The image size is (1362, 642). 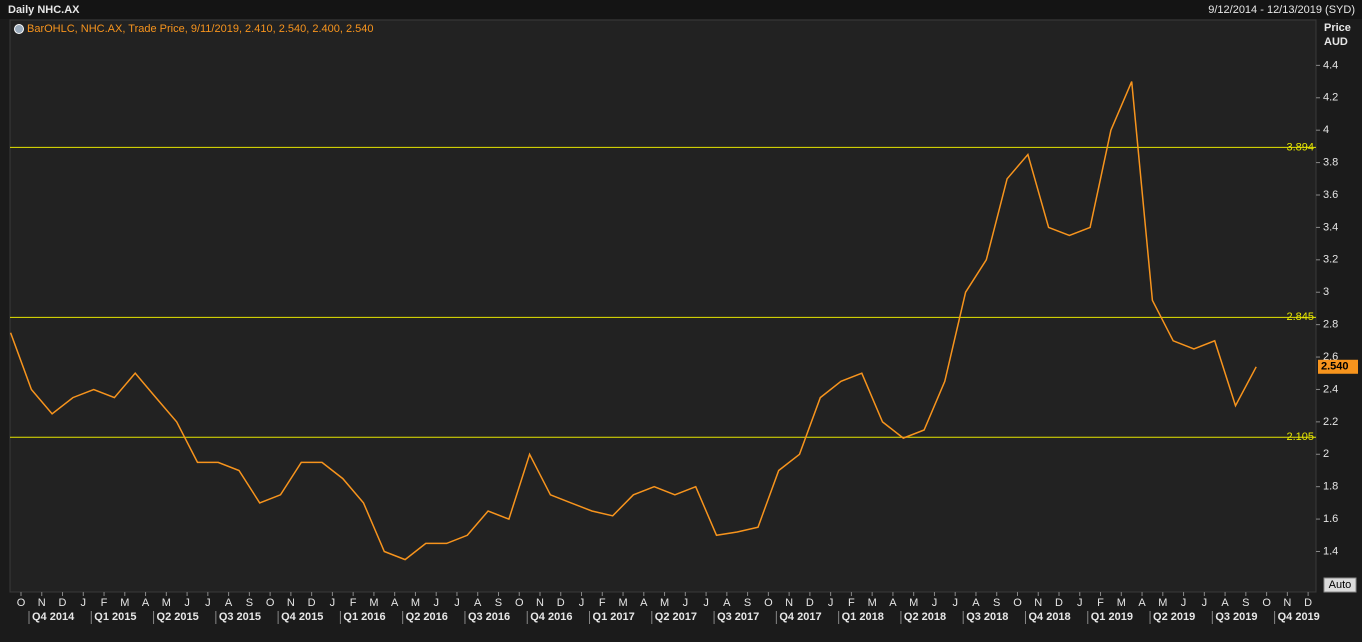 What do you see at coordinates (551, 617) in the screenshot?
I see `quarter-label: Q4 2016` at bounding box center [551, 617].